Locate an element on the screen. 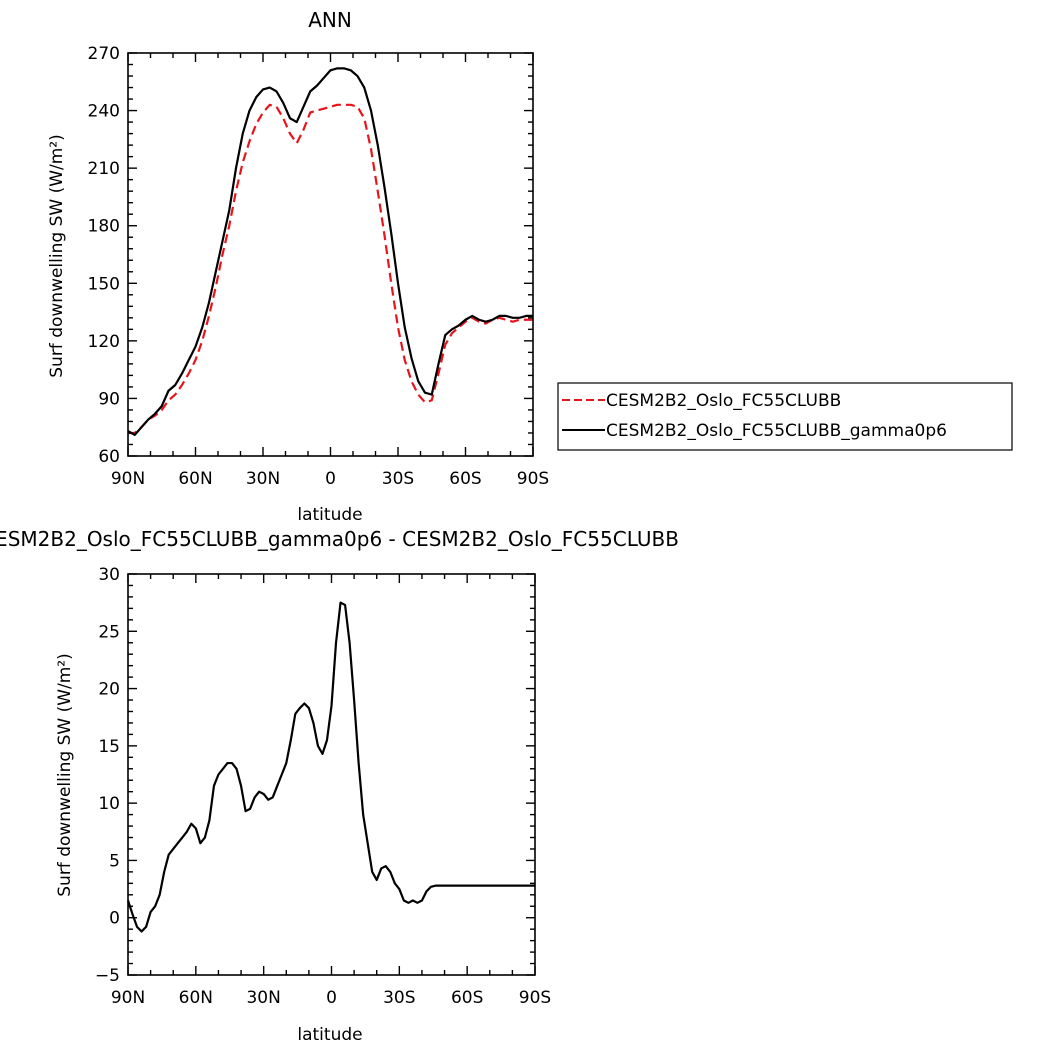 The width and height of the screenshot is (1052, 1050). bottom-panel-y-axis-label: Surf downwelling SW (W/m²) is located at coordinates (65, 775).